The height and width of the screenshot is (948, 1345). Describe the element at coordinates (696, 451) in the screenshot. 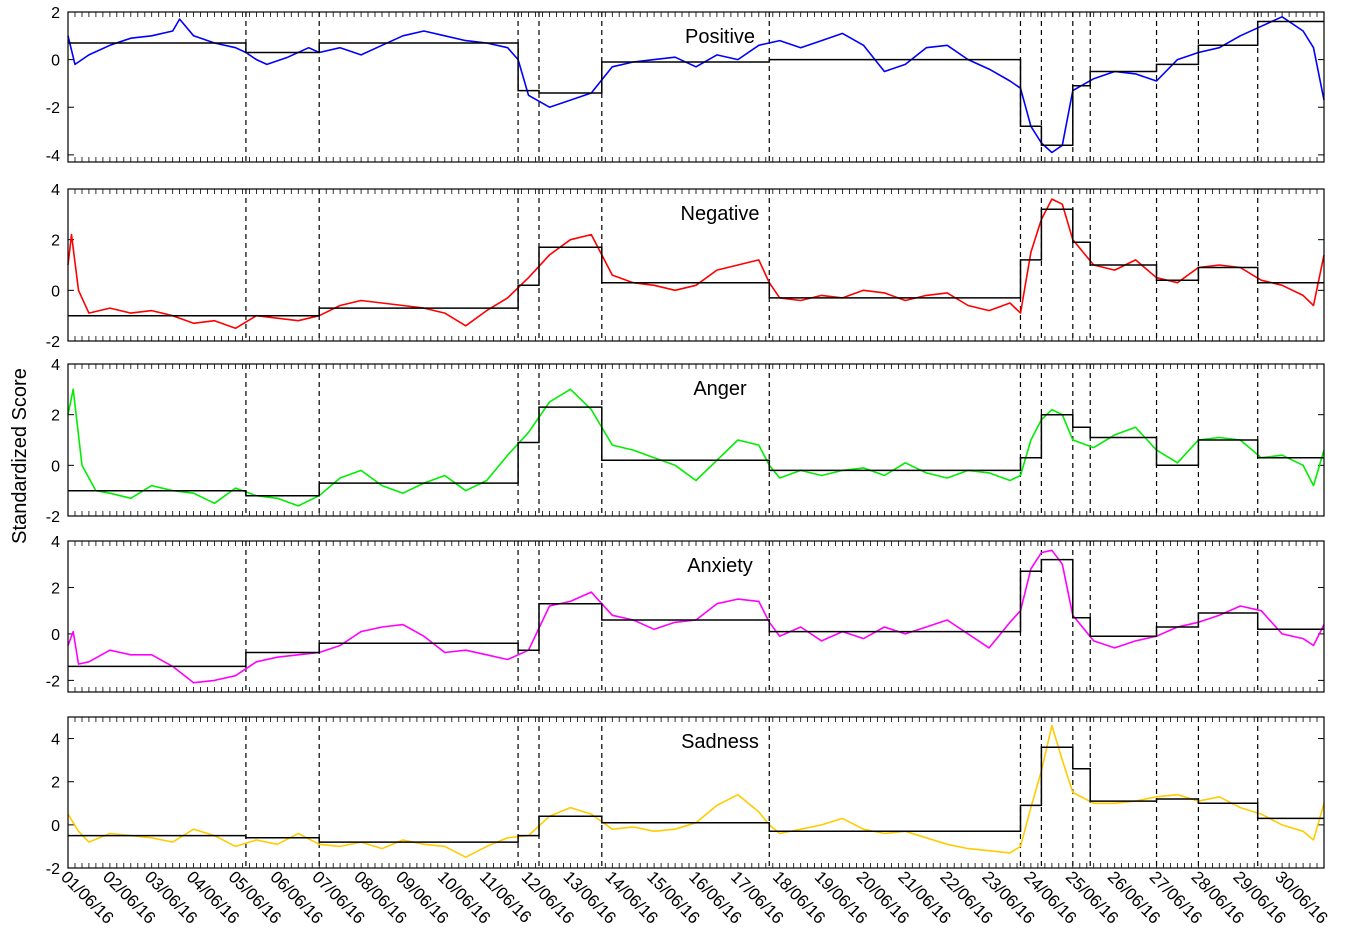

I see `anger-segment-means` at that location.